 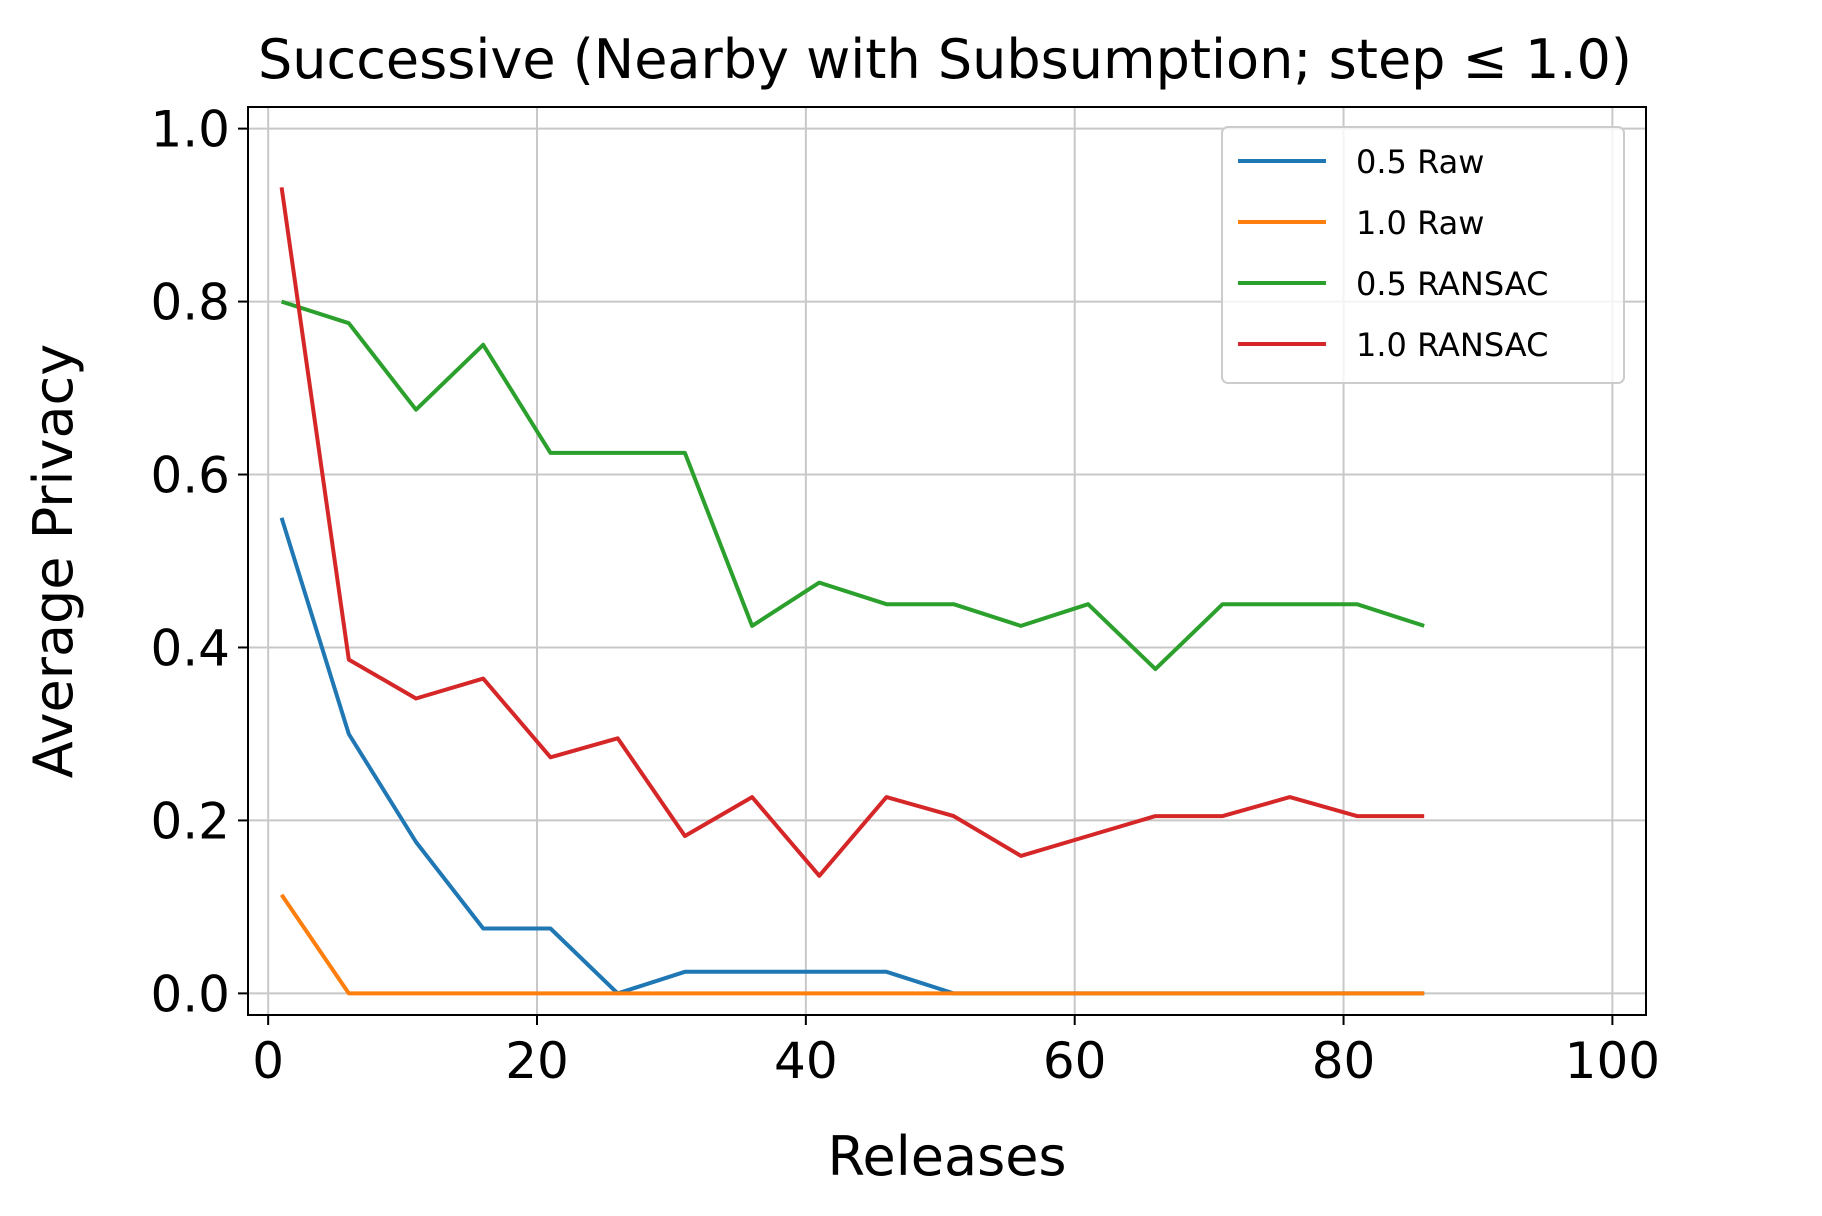 What do you see at coordinates (1452, 345) in the screenshot?
I see `legend-label: 1.0 RANSAC` at bounding box center [1452, 345].